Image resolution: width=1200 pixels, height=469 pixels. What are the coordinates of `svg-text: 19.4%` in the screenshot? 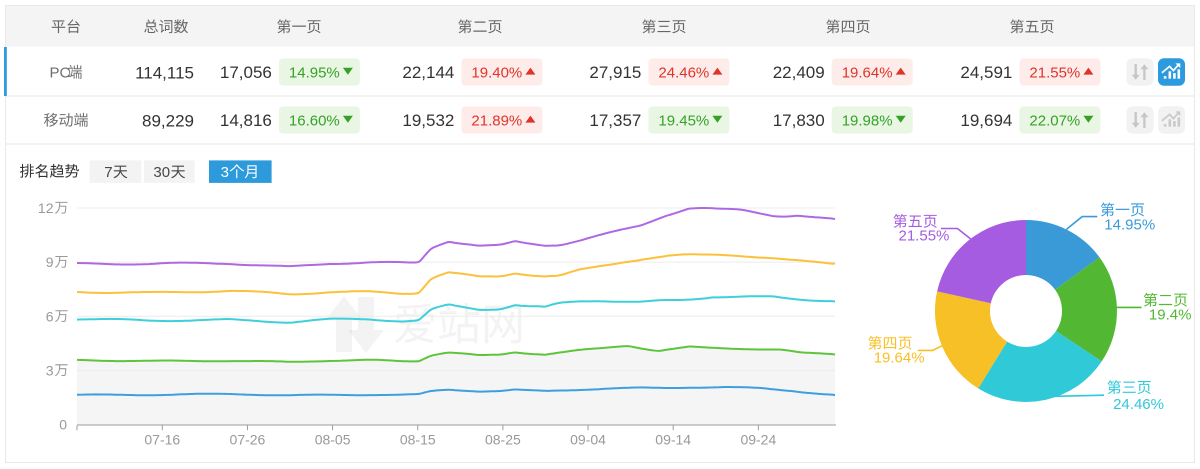 It's located at (1170, 314).